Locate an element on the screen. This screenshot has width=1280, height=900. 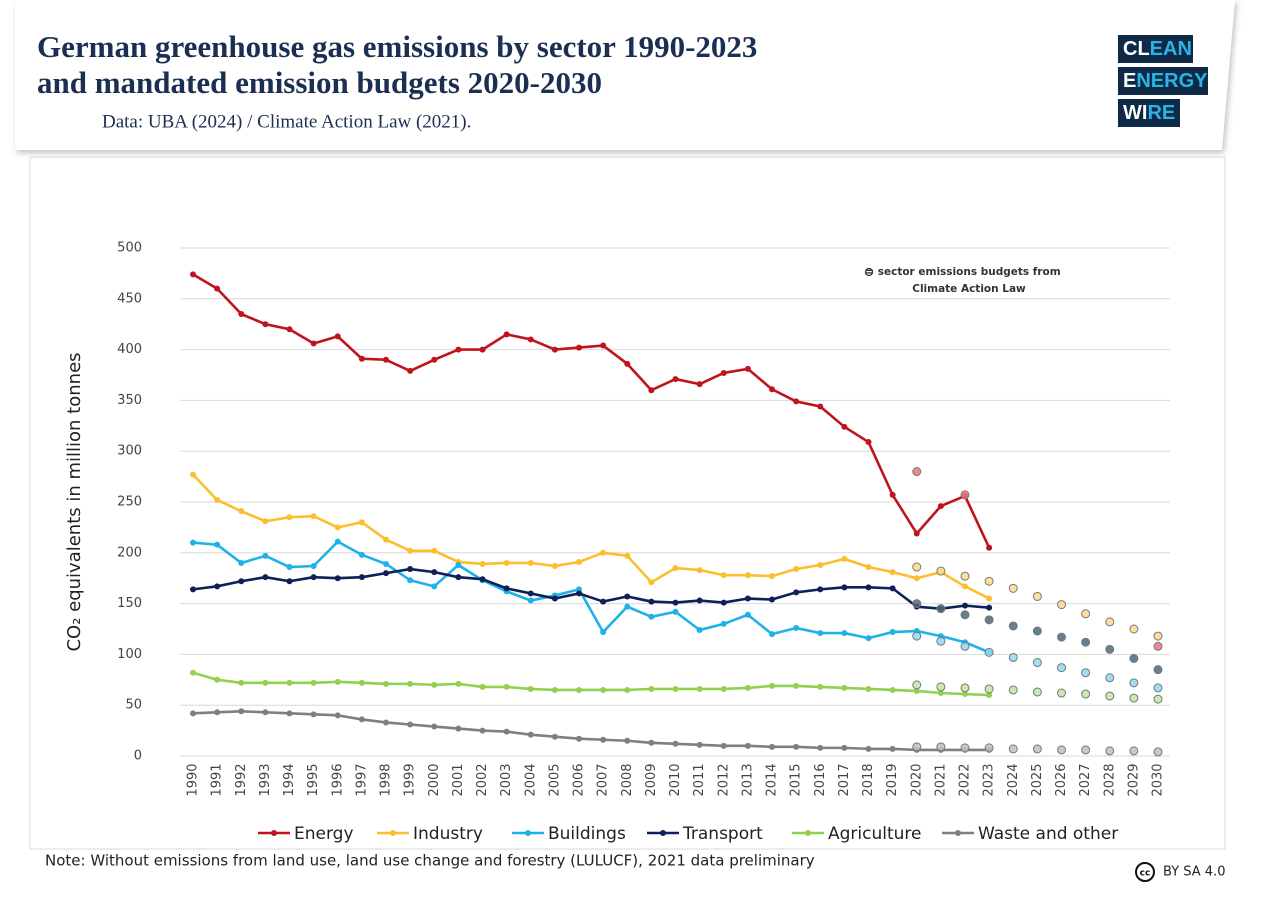
y-tick-label: 0 is located at coordinates (138, 756).